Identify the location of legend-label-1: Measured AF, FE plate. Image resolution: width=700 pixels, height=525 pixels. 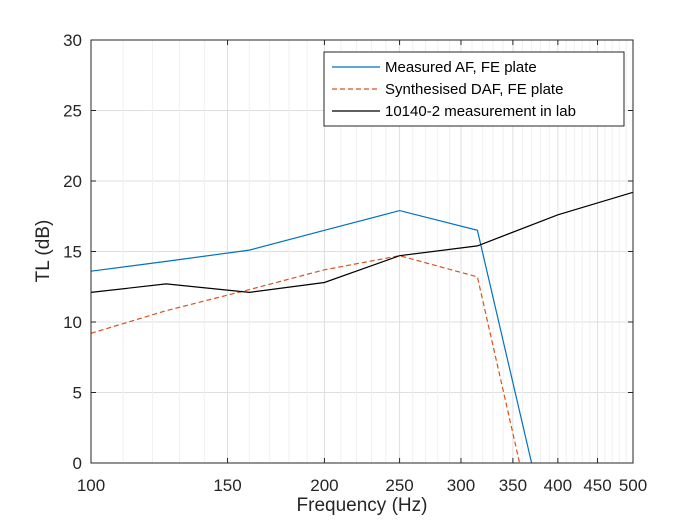
(461, 67).